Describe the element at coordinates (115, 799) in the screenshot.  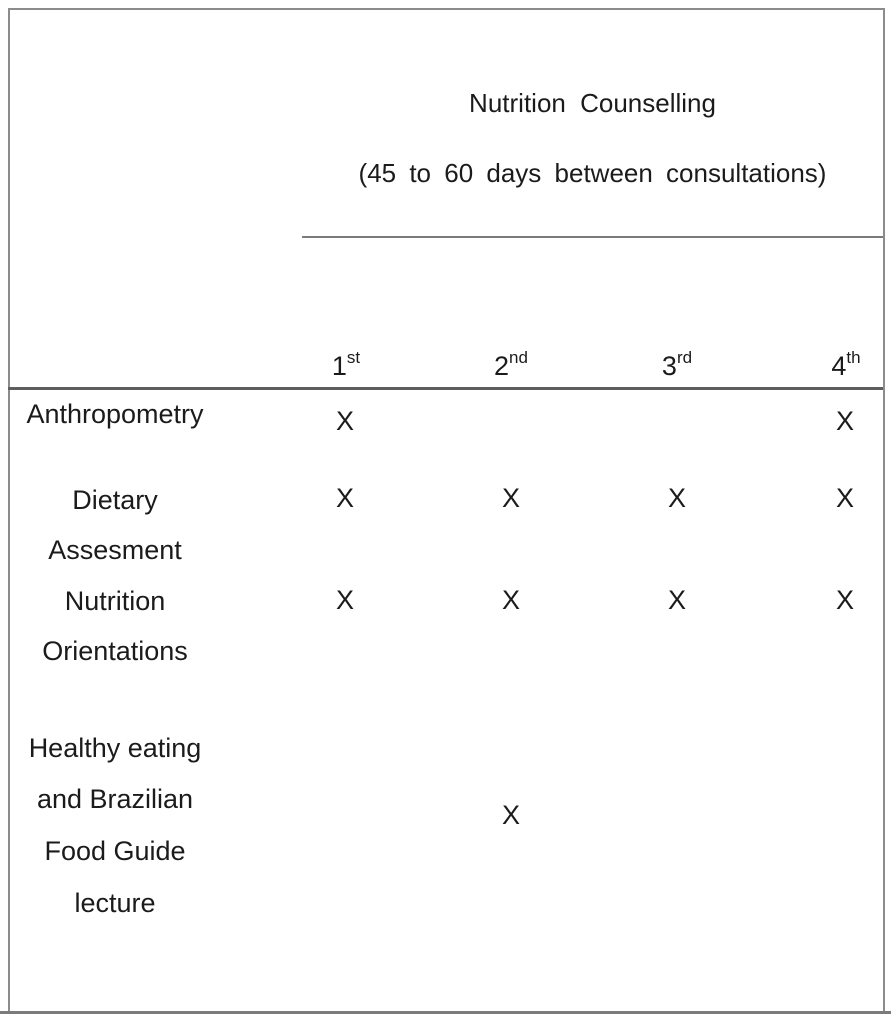
I see `row-label-and-brazilian: and Brazilian` at that location.